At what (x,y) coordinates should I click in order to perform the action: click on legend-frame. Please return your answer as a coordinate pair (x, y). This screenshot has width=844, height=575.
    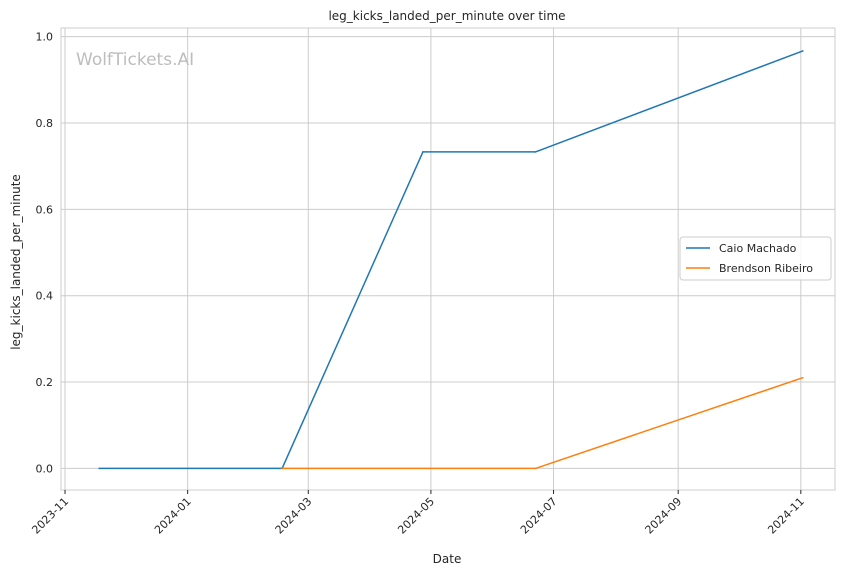
    Looking at the image, I should click on (755, 258).